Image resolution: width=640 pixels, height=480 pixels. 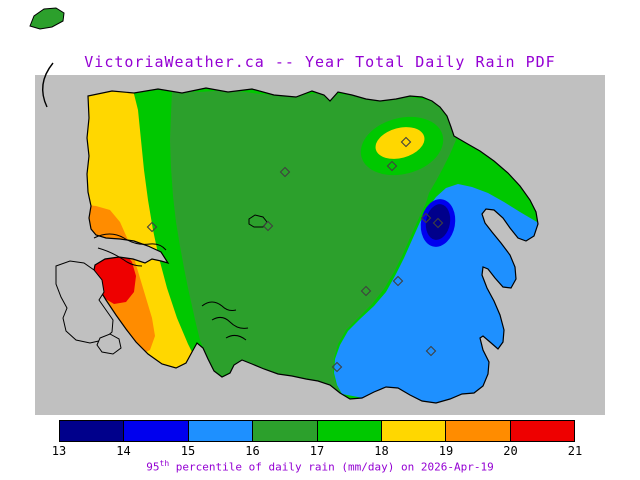 What do you see at coordinates (123, 451) in the screenshot?
I see `colorbar-tick-label: 14` at bounding box center [123, 451].